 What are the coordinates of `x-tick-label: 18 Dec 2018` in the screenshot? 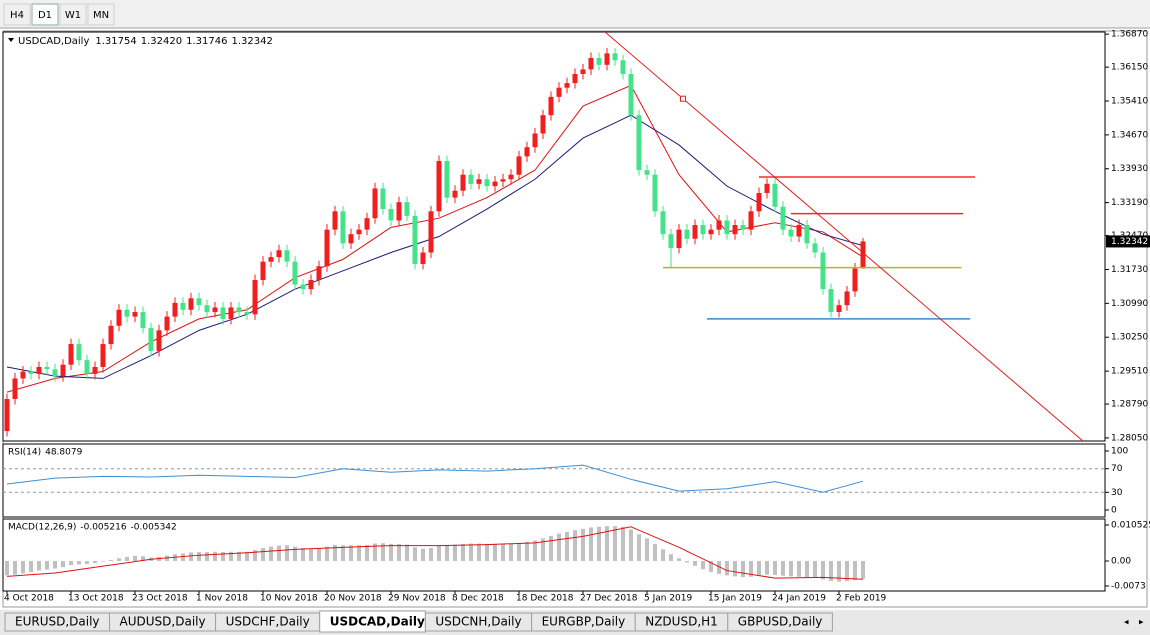 It's located at (545, 599).